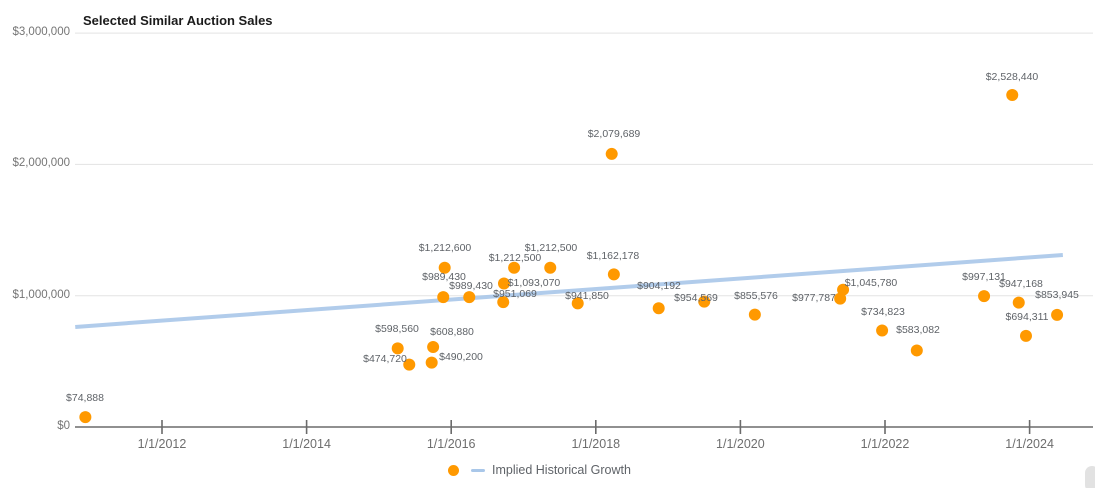 The image size is (1095, 488). Describe the element at coordinates (178, 20) in the screenshot. I see `chart-title: Selected Similar Auction Sales` at that location.